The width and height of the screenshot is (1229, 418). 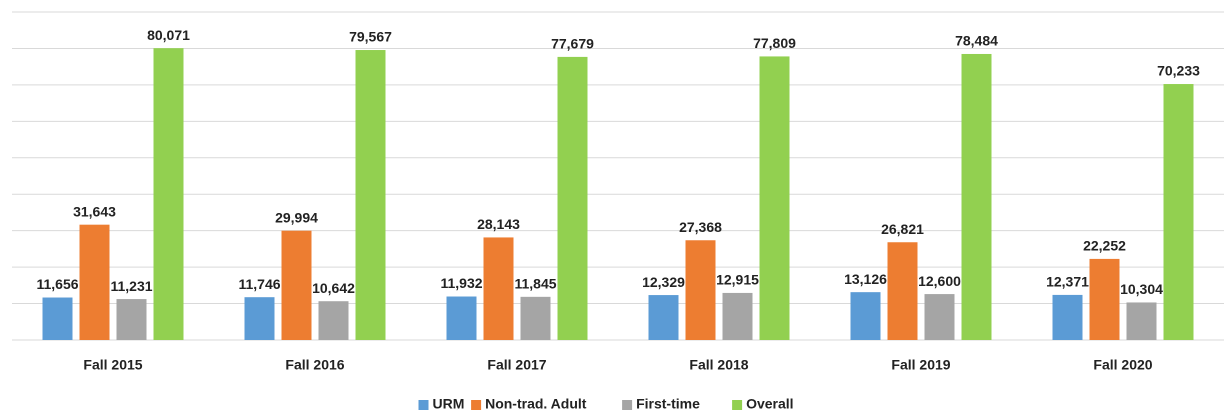 What do you see at coordinates (1067, 282) in the screenshot?
I see `value-label: 12,371` at bounding box center [1067, 282].